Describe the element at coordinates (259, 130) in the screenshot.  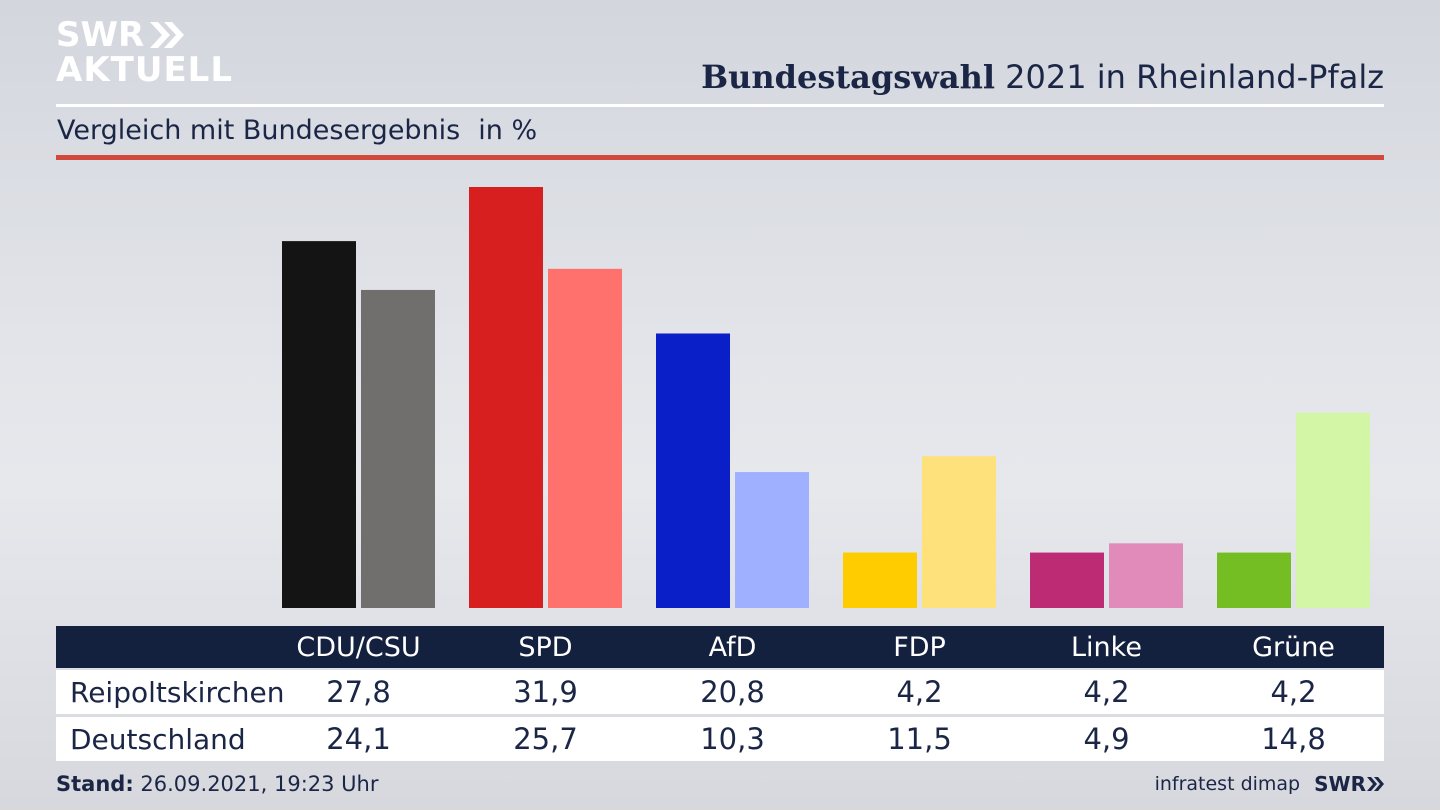
I see `subtitle-text: Vergleich mit Bundesergebnis` at that location.